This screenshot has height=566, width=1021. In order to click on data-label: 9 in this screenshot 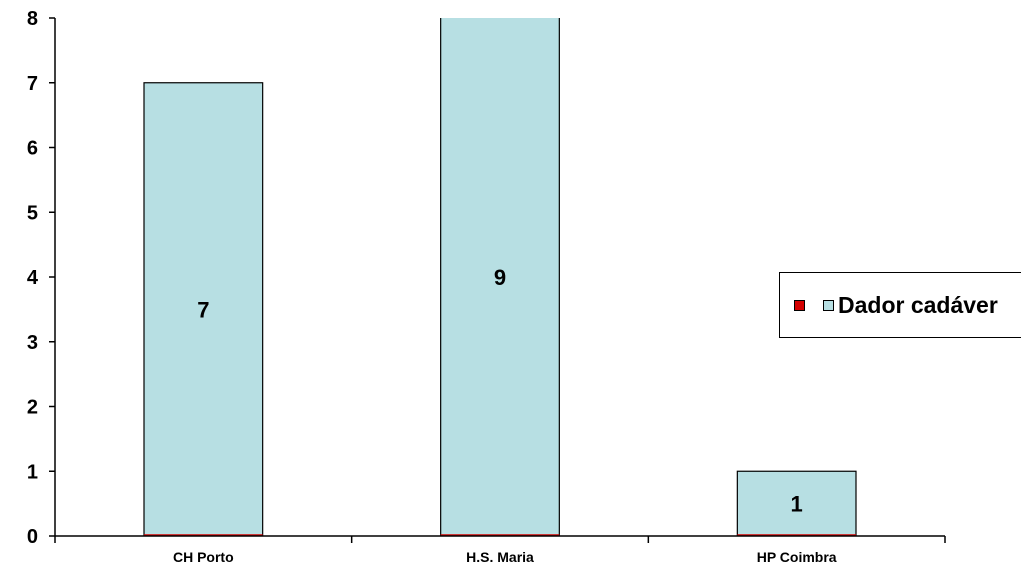, I will do `click(500, 277)`.